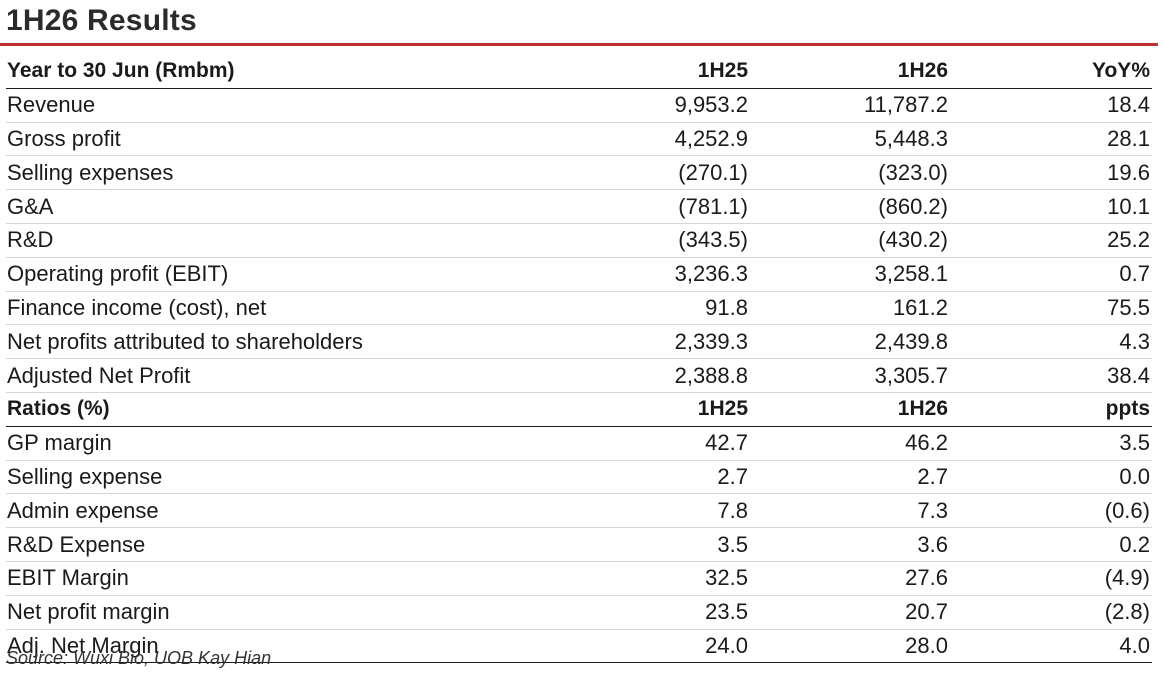 The width and height of the screenshot is (1165, 678). What do you see at coordinates (678, 72) in the screenshot?
I see `header-col-1h25: 1H25` at bounding box center [678, 72].